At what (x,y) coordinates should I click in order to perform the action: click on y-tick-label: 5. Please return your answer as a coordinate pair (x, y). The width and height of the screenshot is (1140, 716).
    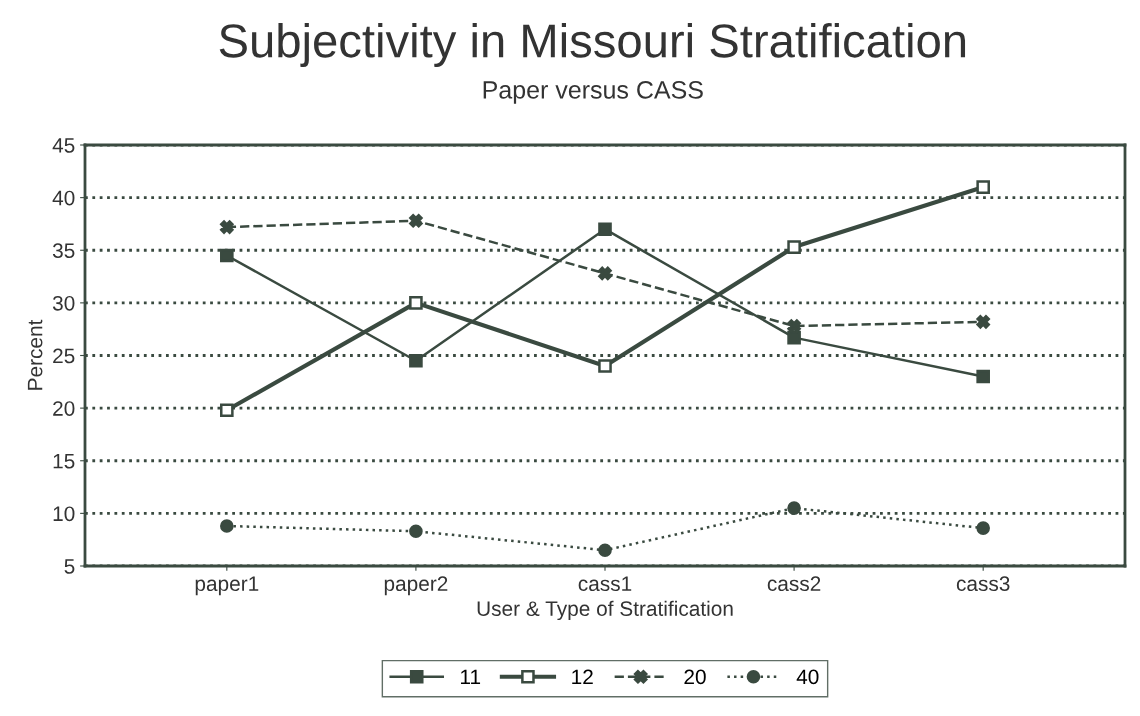
    Looking at the image, I should click on (69, 566).